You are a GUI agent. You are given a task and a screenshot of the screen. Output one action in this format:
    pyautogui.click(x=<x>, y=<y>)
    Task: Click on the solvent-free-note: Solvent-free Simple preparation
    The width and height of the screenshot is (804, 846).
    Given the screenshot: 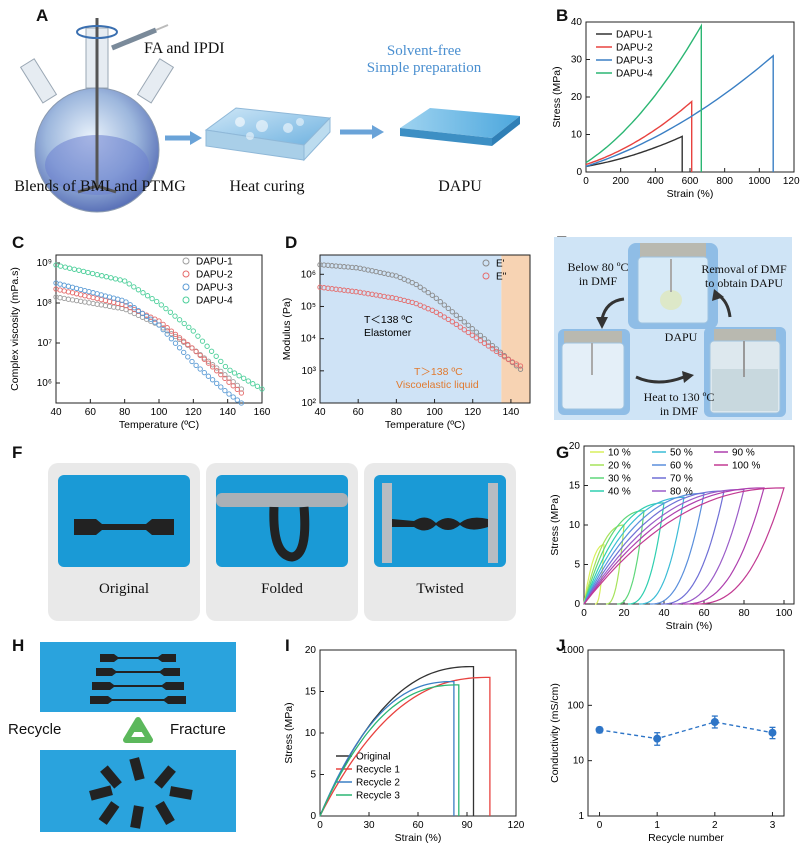 What is the action you would take?
    pyautogui.click(x=424, y=60)
    